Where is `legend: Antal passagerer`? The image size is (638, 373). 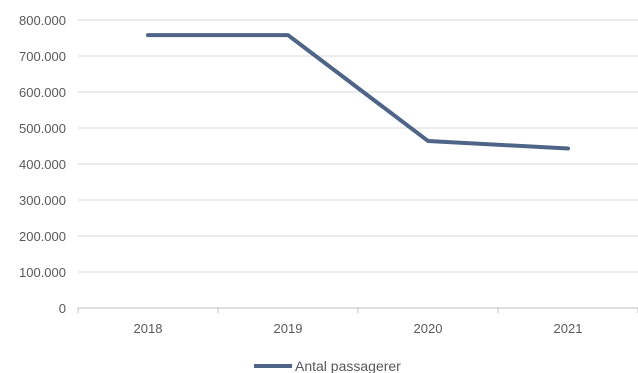 legend: Antal passagerer is located at coordinates (327, 365).